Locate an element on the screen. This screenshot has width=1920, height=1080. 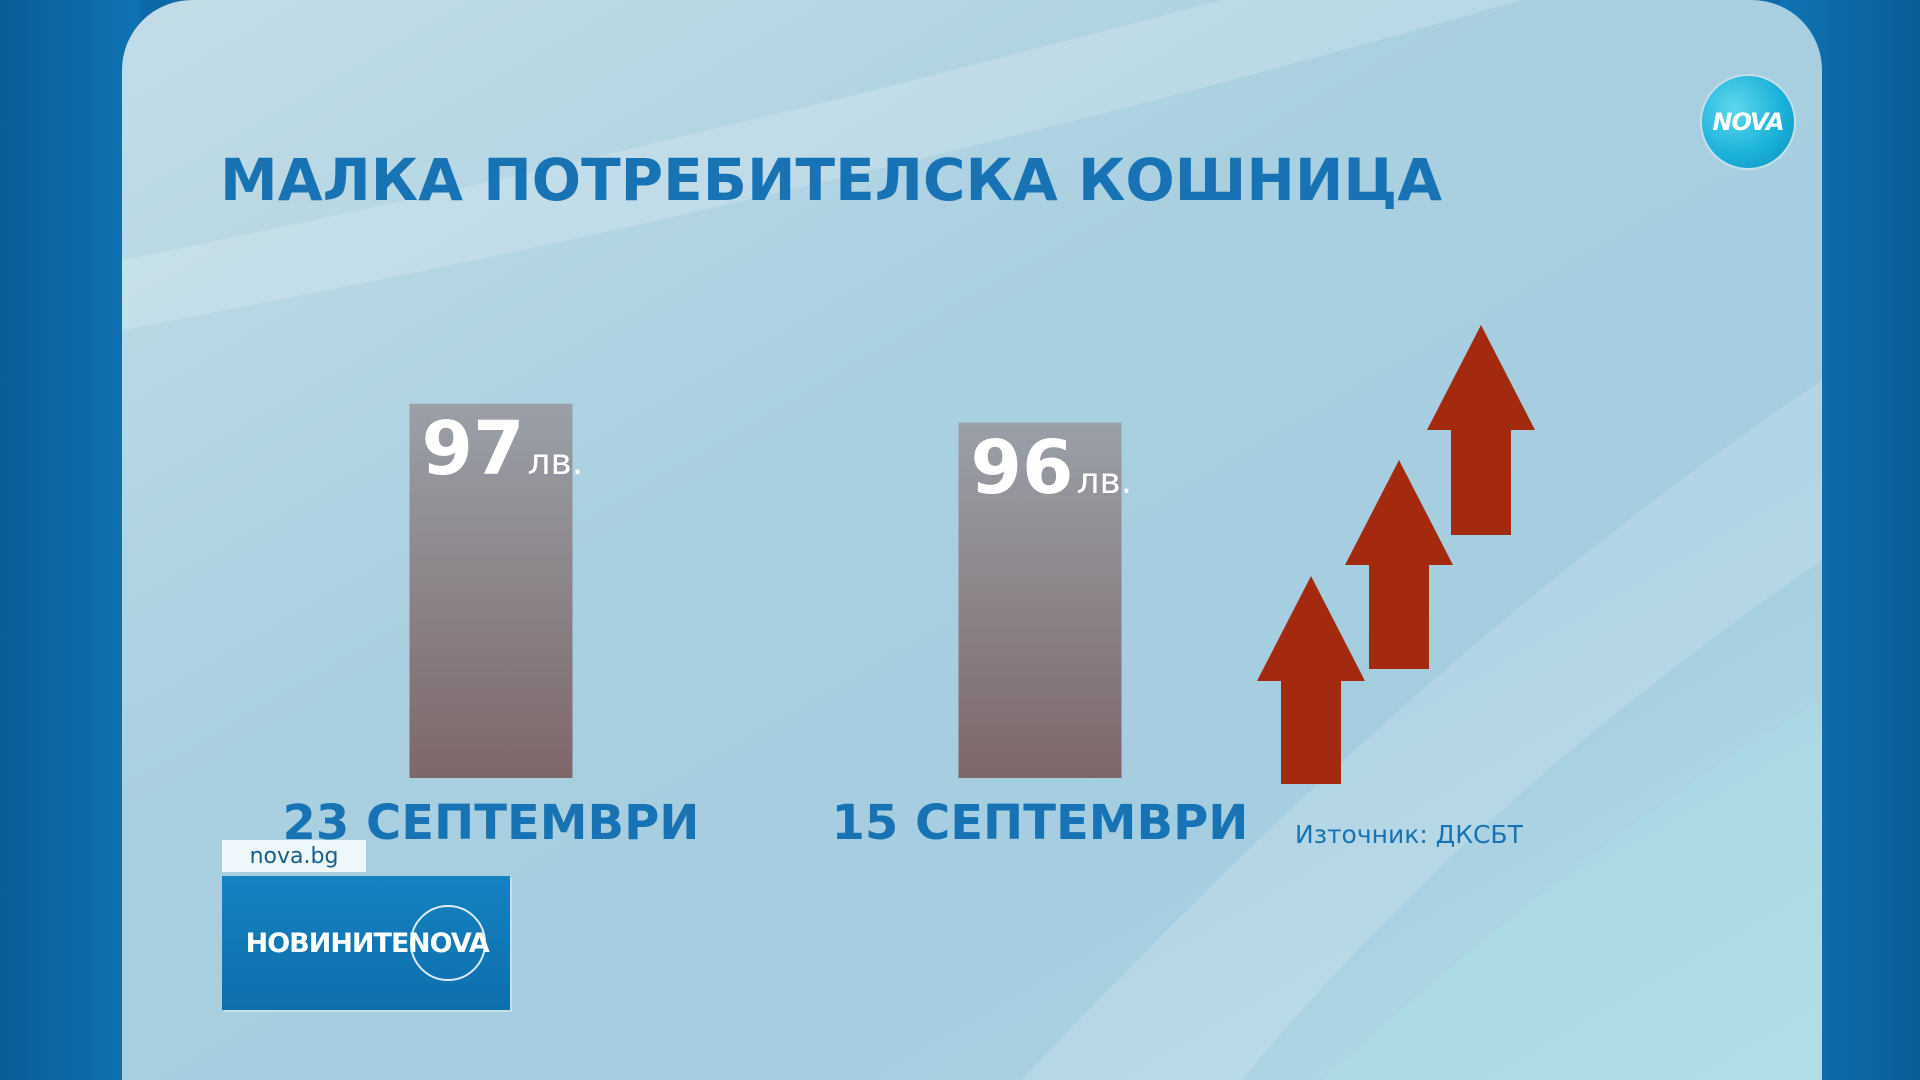
left-frame is located at coordinates (70, 540).